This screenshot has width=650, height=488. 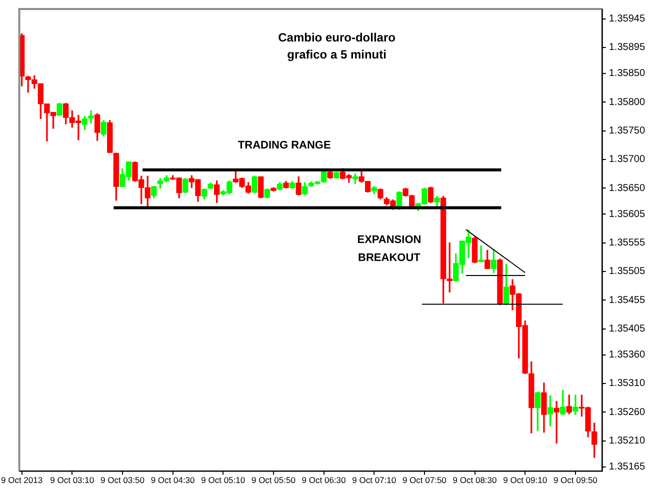 What do you see at coordinates (324, 480) in the screenshot?
I see `x-tick-label: 9 Oct 06:30` at bounding box center [324, 480].